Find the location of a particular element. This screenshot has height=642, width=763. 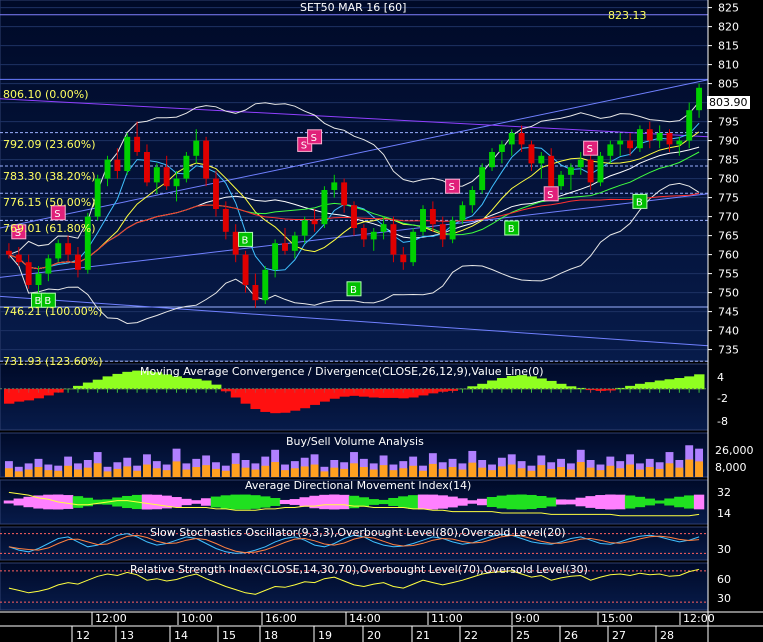

date-label-12: 28 is located at coordinates (667, 635).